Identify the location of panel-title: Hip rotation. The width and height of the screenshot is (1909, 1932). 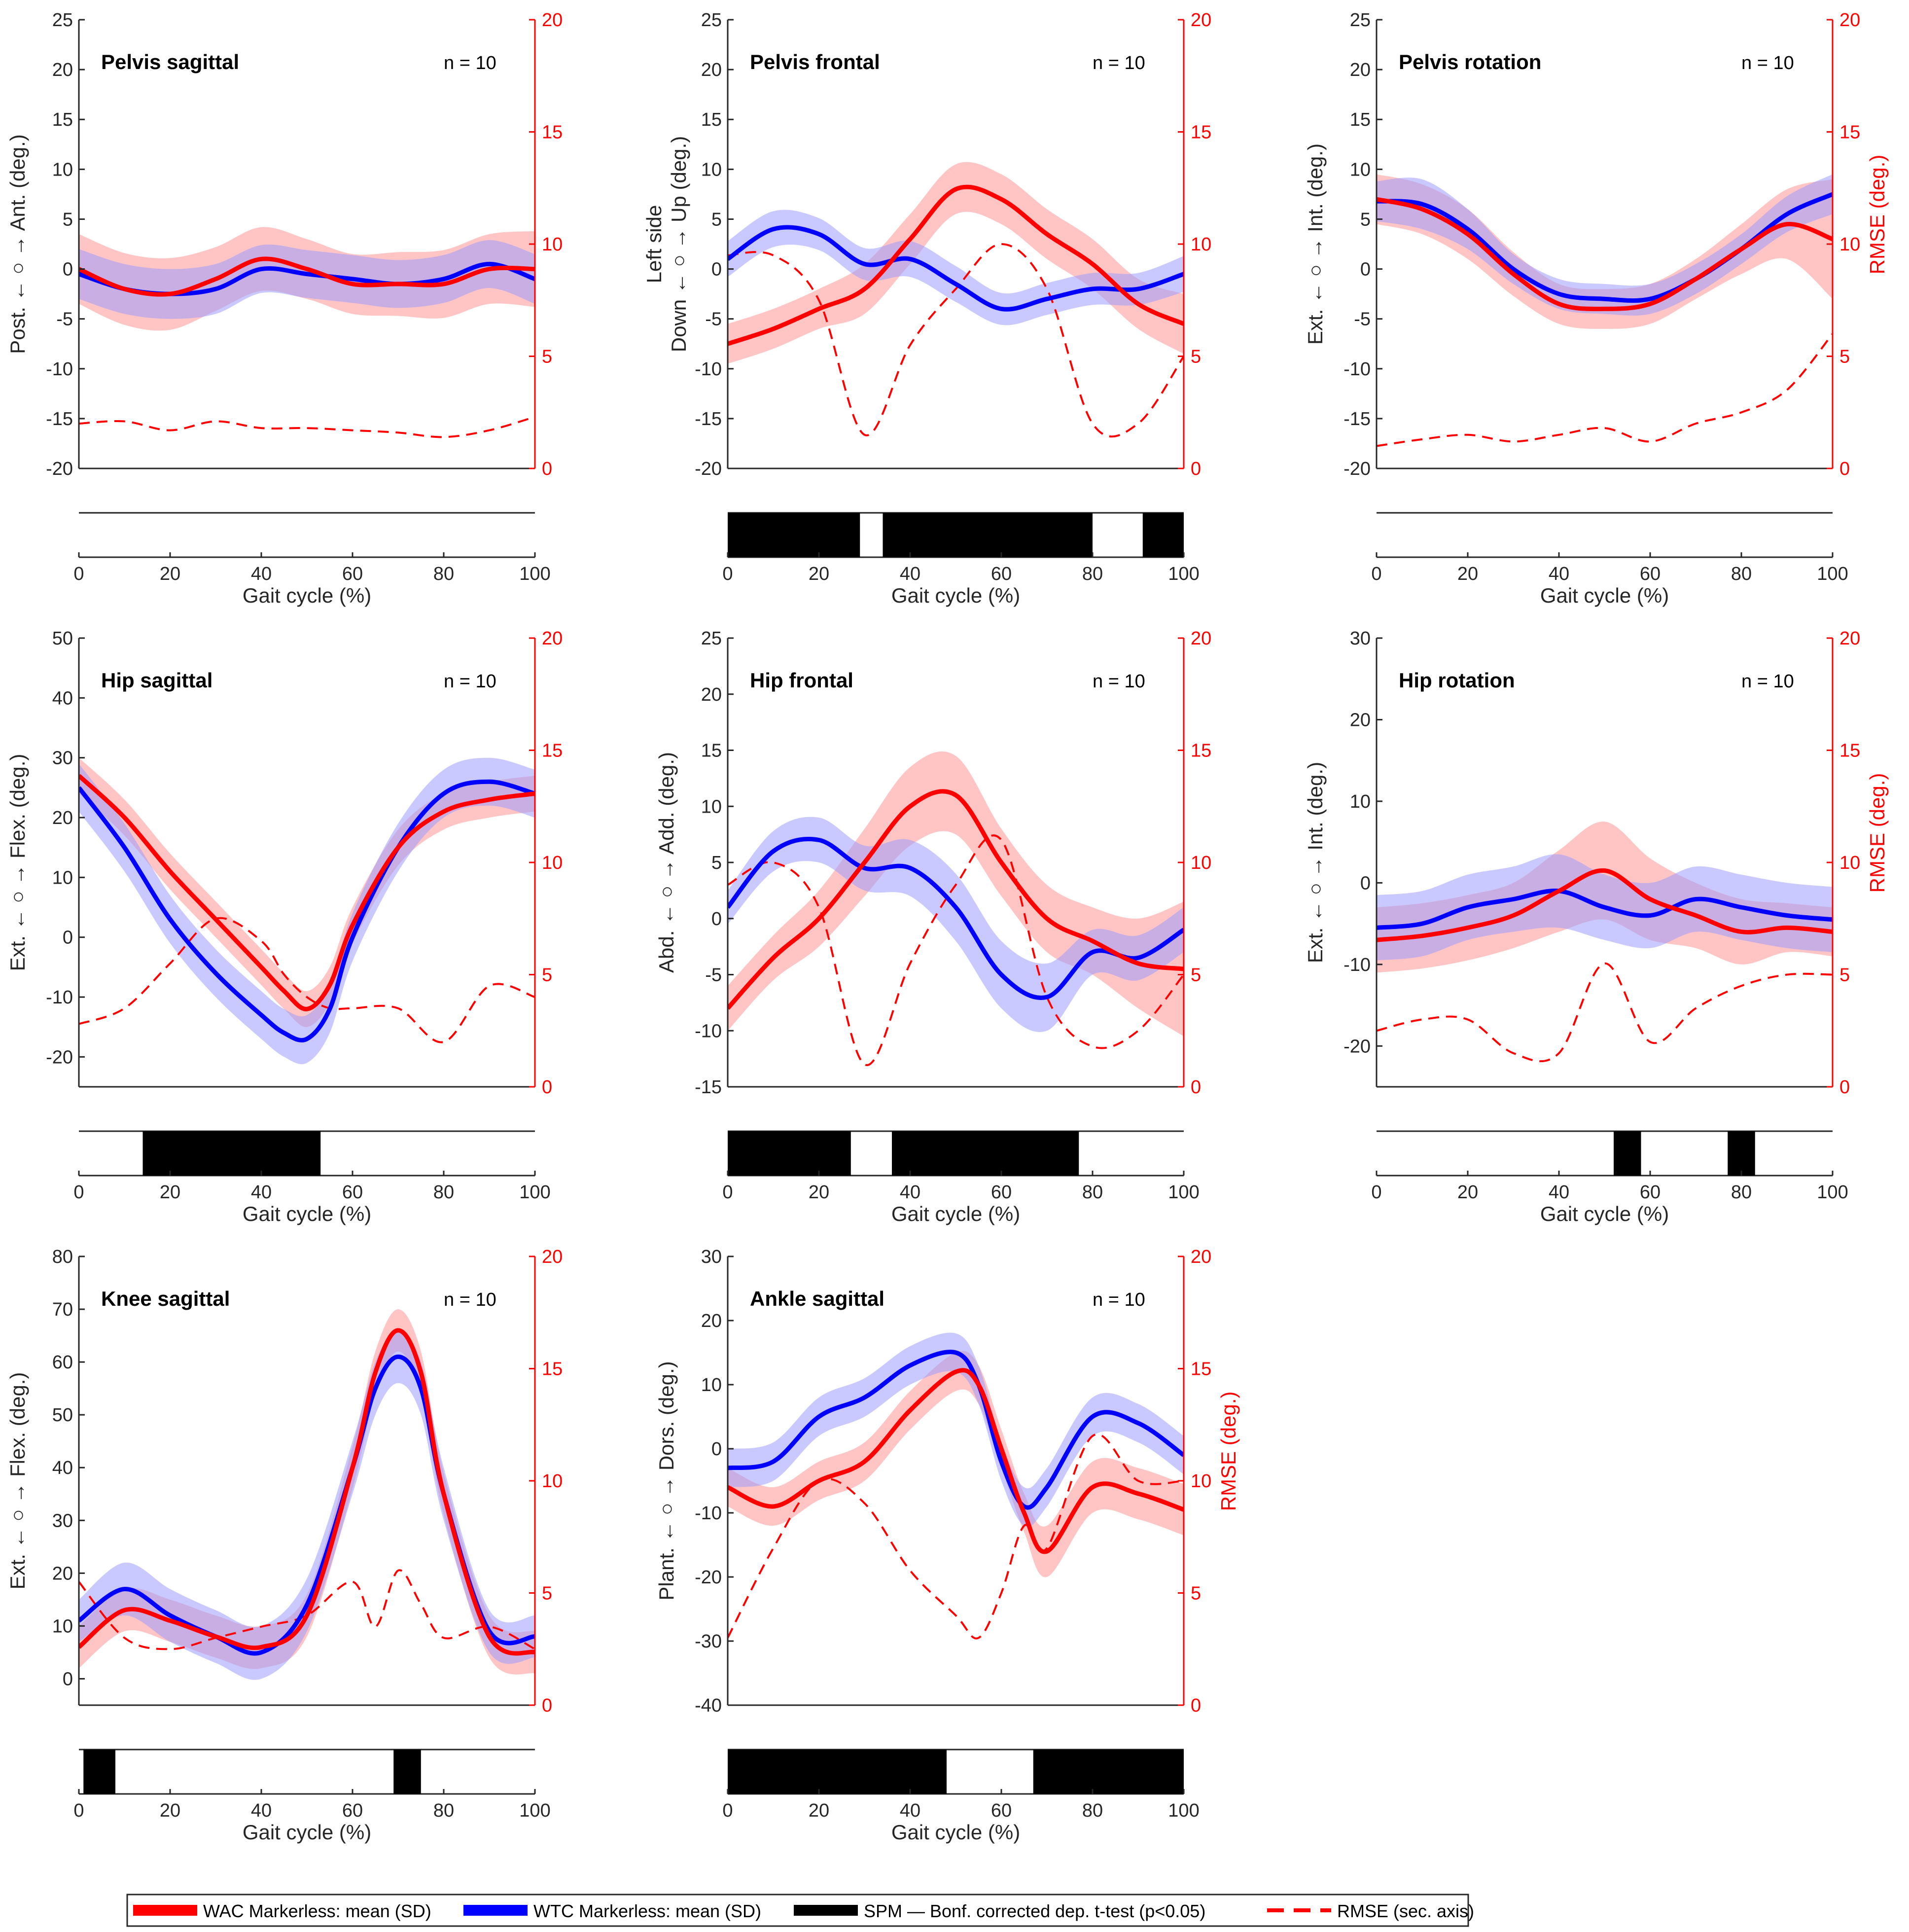
(1457, 680).